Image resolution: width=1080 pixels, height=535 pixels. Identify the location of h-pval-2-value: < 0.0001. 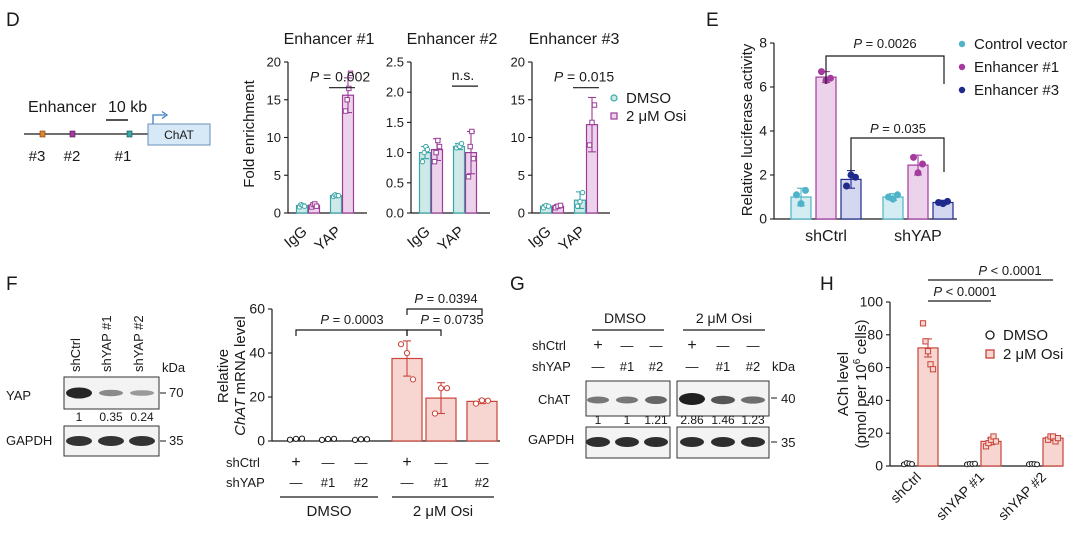
(969, 291).